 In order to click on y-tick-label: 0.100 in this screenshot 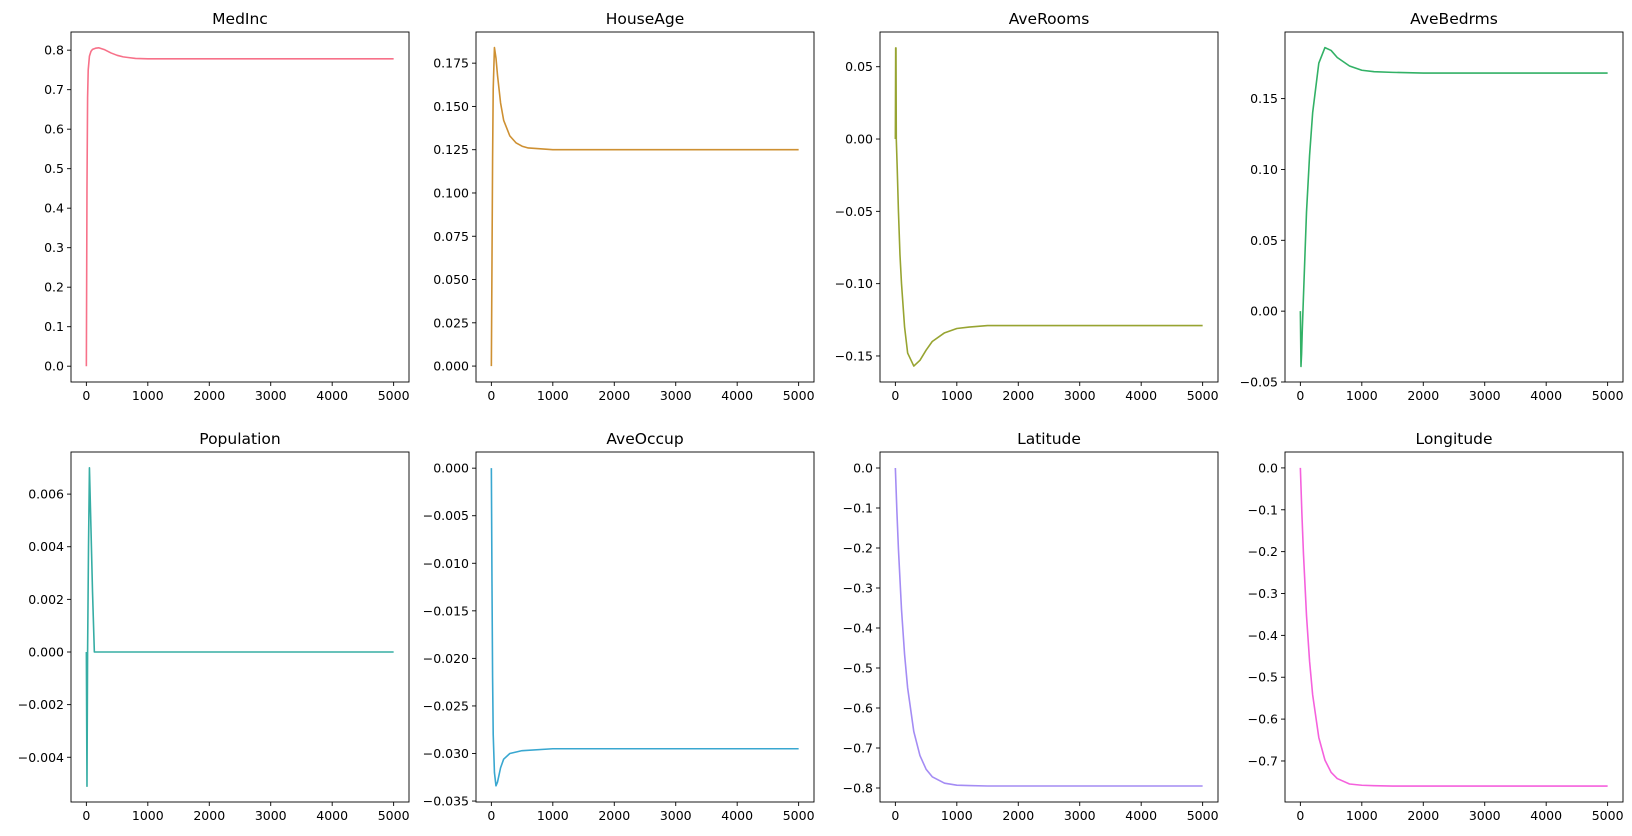, I will do `click(451, 192)`.